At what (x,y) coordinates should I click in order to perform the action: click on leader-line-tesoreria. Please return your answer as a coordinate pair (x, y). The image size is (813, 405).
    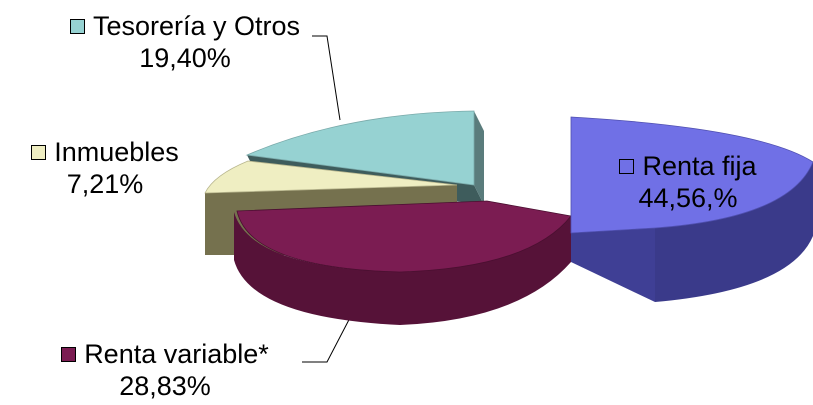
    Looking at the image, I should click on (326, 78).